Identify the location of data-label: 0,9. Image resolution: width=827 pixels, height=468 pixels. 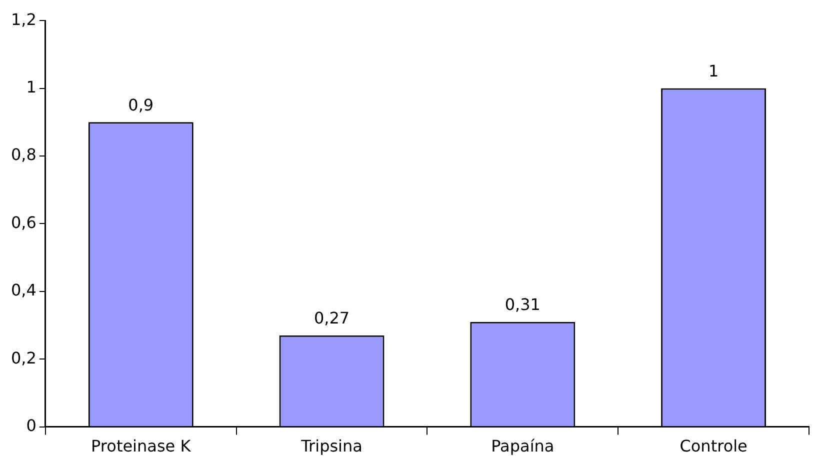
(141, 104).